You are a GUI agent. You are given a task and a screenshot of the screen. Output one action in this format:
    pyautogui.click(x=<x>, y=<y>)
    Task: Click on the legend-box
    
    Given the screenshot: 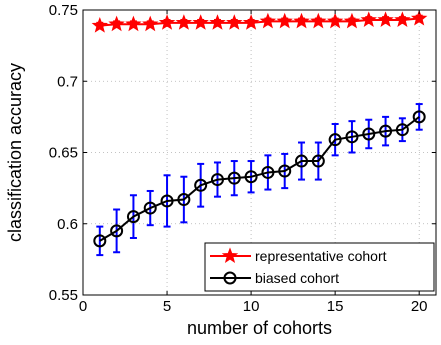 What is the action you would take?
    pyautogui.click(x=319, y=267)
    